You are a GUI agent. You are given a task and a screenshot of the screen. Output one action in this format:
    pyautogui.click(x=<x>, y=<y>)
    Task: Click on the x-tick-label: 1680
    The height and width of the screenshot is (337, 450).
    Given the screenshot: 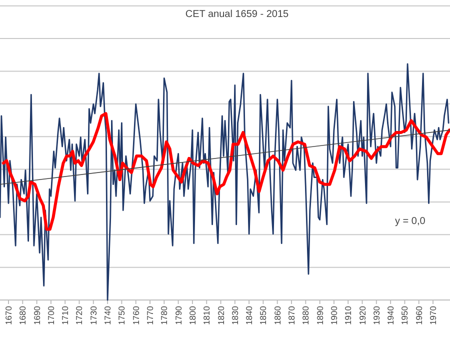 What is the action you would take?
    pyautogui.click(x=23, y=315)
    